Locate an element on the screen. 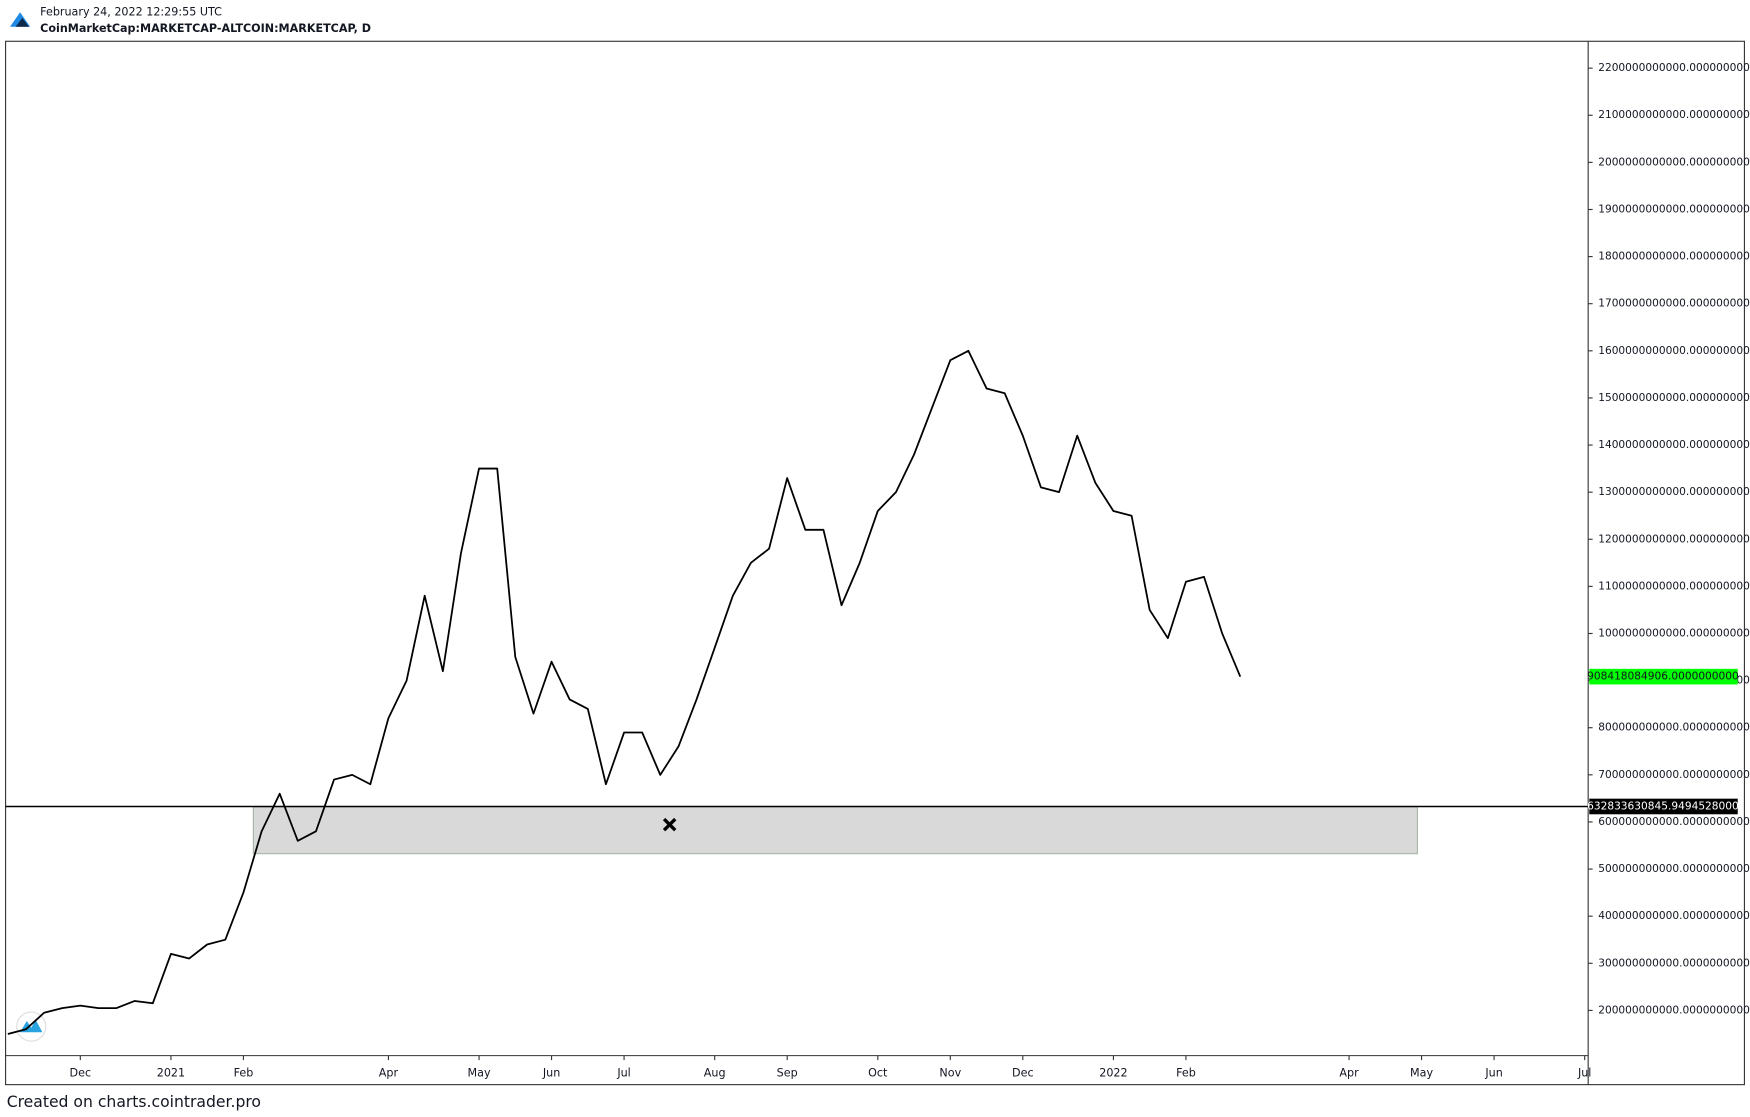 The image size is (1750, 1117). y-tick-label: 400000000000.0000000000 is located at coordinates (1674, 916).